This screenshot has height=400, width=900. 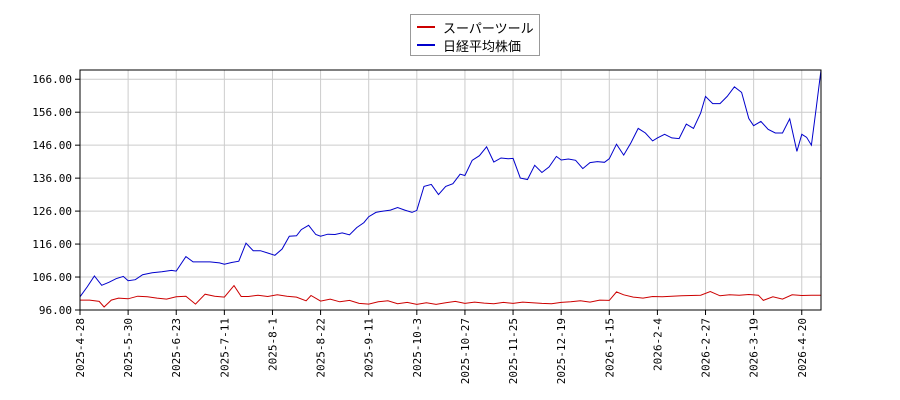 I want to click on x-tick-label: 2025-10-27, so click(x=465, y=351).